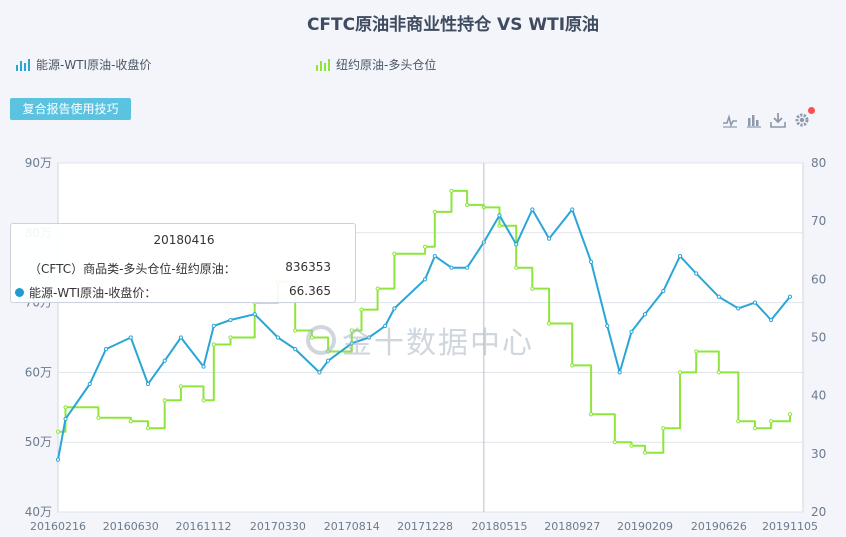 This screenshot has height=537, width=846. I want to click on tooltip-label: （CFTC）商品类-多头仓位-纽约原油：, so click(132, 269).